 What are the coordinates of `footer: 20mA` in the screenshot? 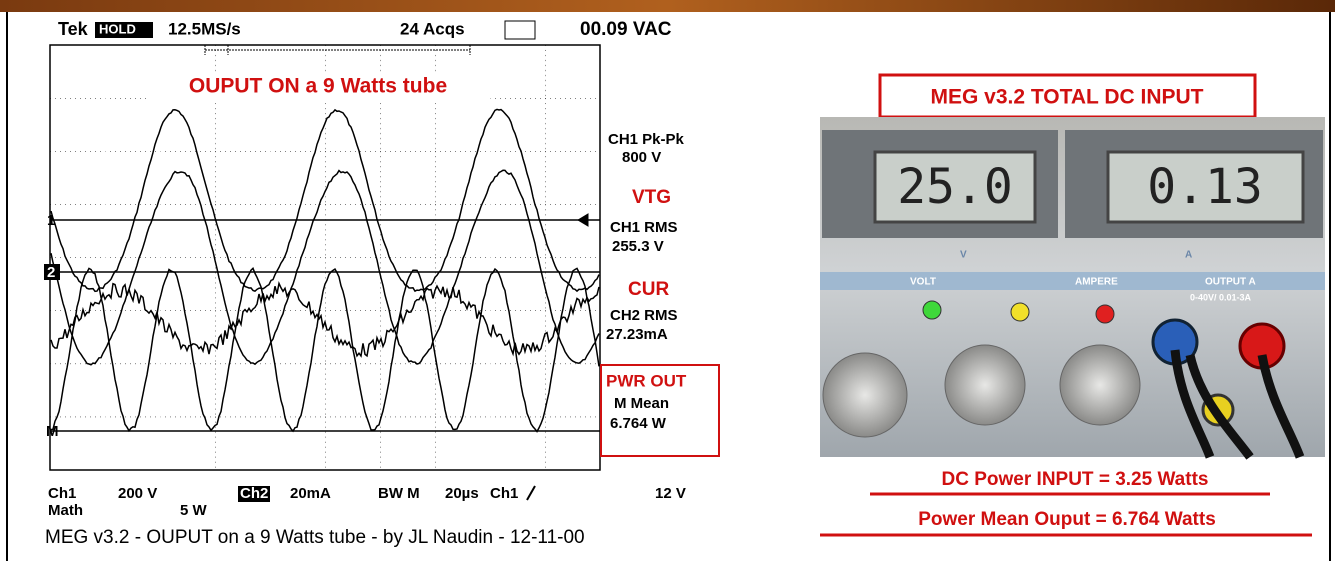 It's located at (310, 493).